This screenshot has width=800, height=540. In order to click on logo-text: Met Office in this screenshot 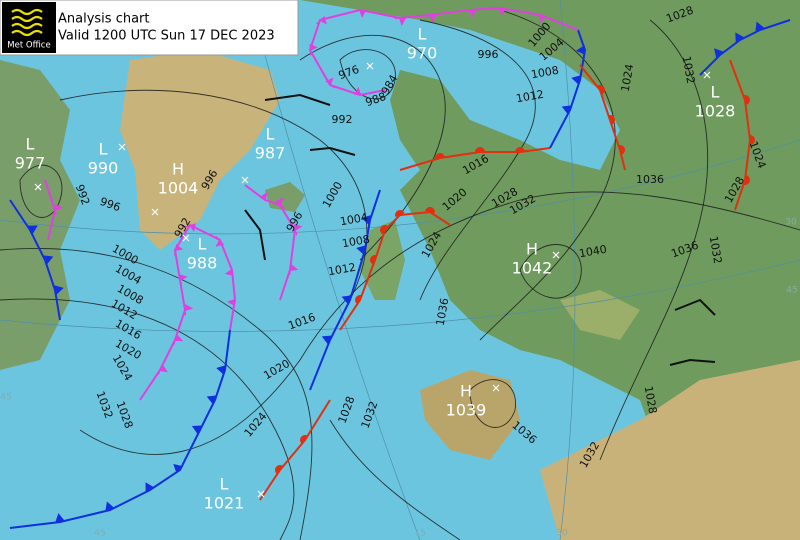, I will do `click(28, 46)`.